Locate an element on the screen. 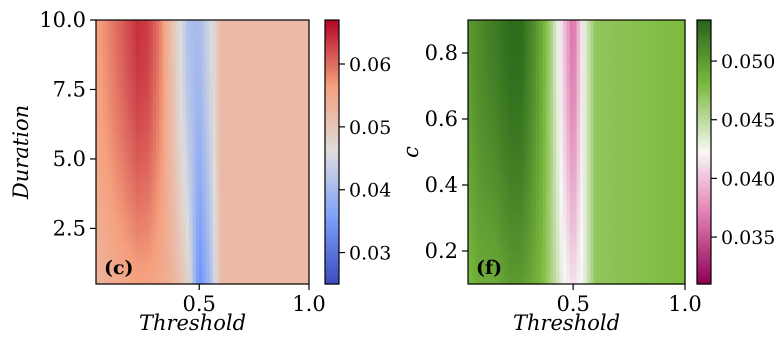  colorbar-tick-label: 0.06 is located at coordinates (370, 65).